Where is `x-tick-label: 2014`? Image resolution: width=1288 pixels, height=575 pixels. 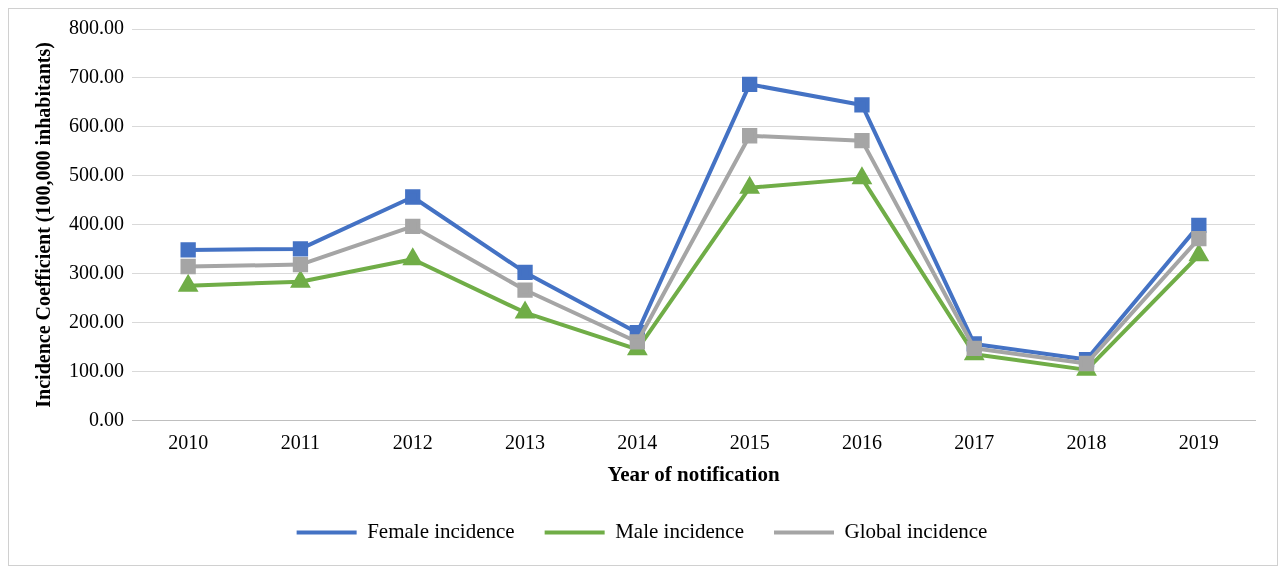
x-tick-label: 2014 is located at coordinates (637, 442).